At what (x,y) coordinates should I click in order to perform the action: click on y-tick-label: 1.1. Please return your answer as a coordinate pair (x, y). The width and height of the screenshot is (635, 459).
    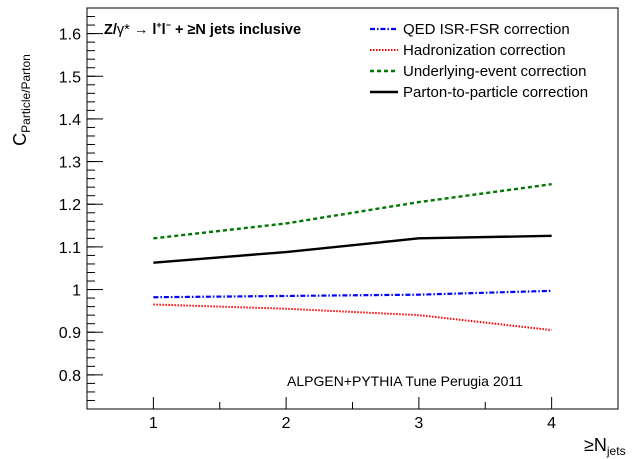
    Looking at the image, I should click on (70, 248).